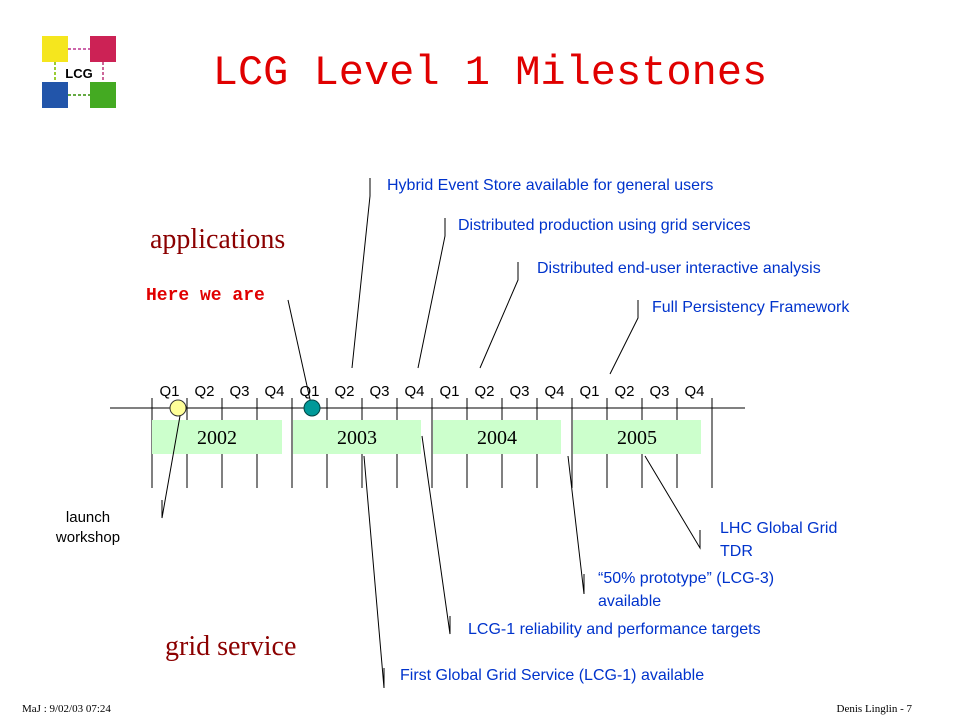  I want to click on here-we-are-pointer, so click(299, 352).